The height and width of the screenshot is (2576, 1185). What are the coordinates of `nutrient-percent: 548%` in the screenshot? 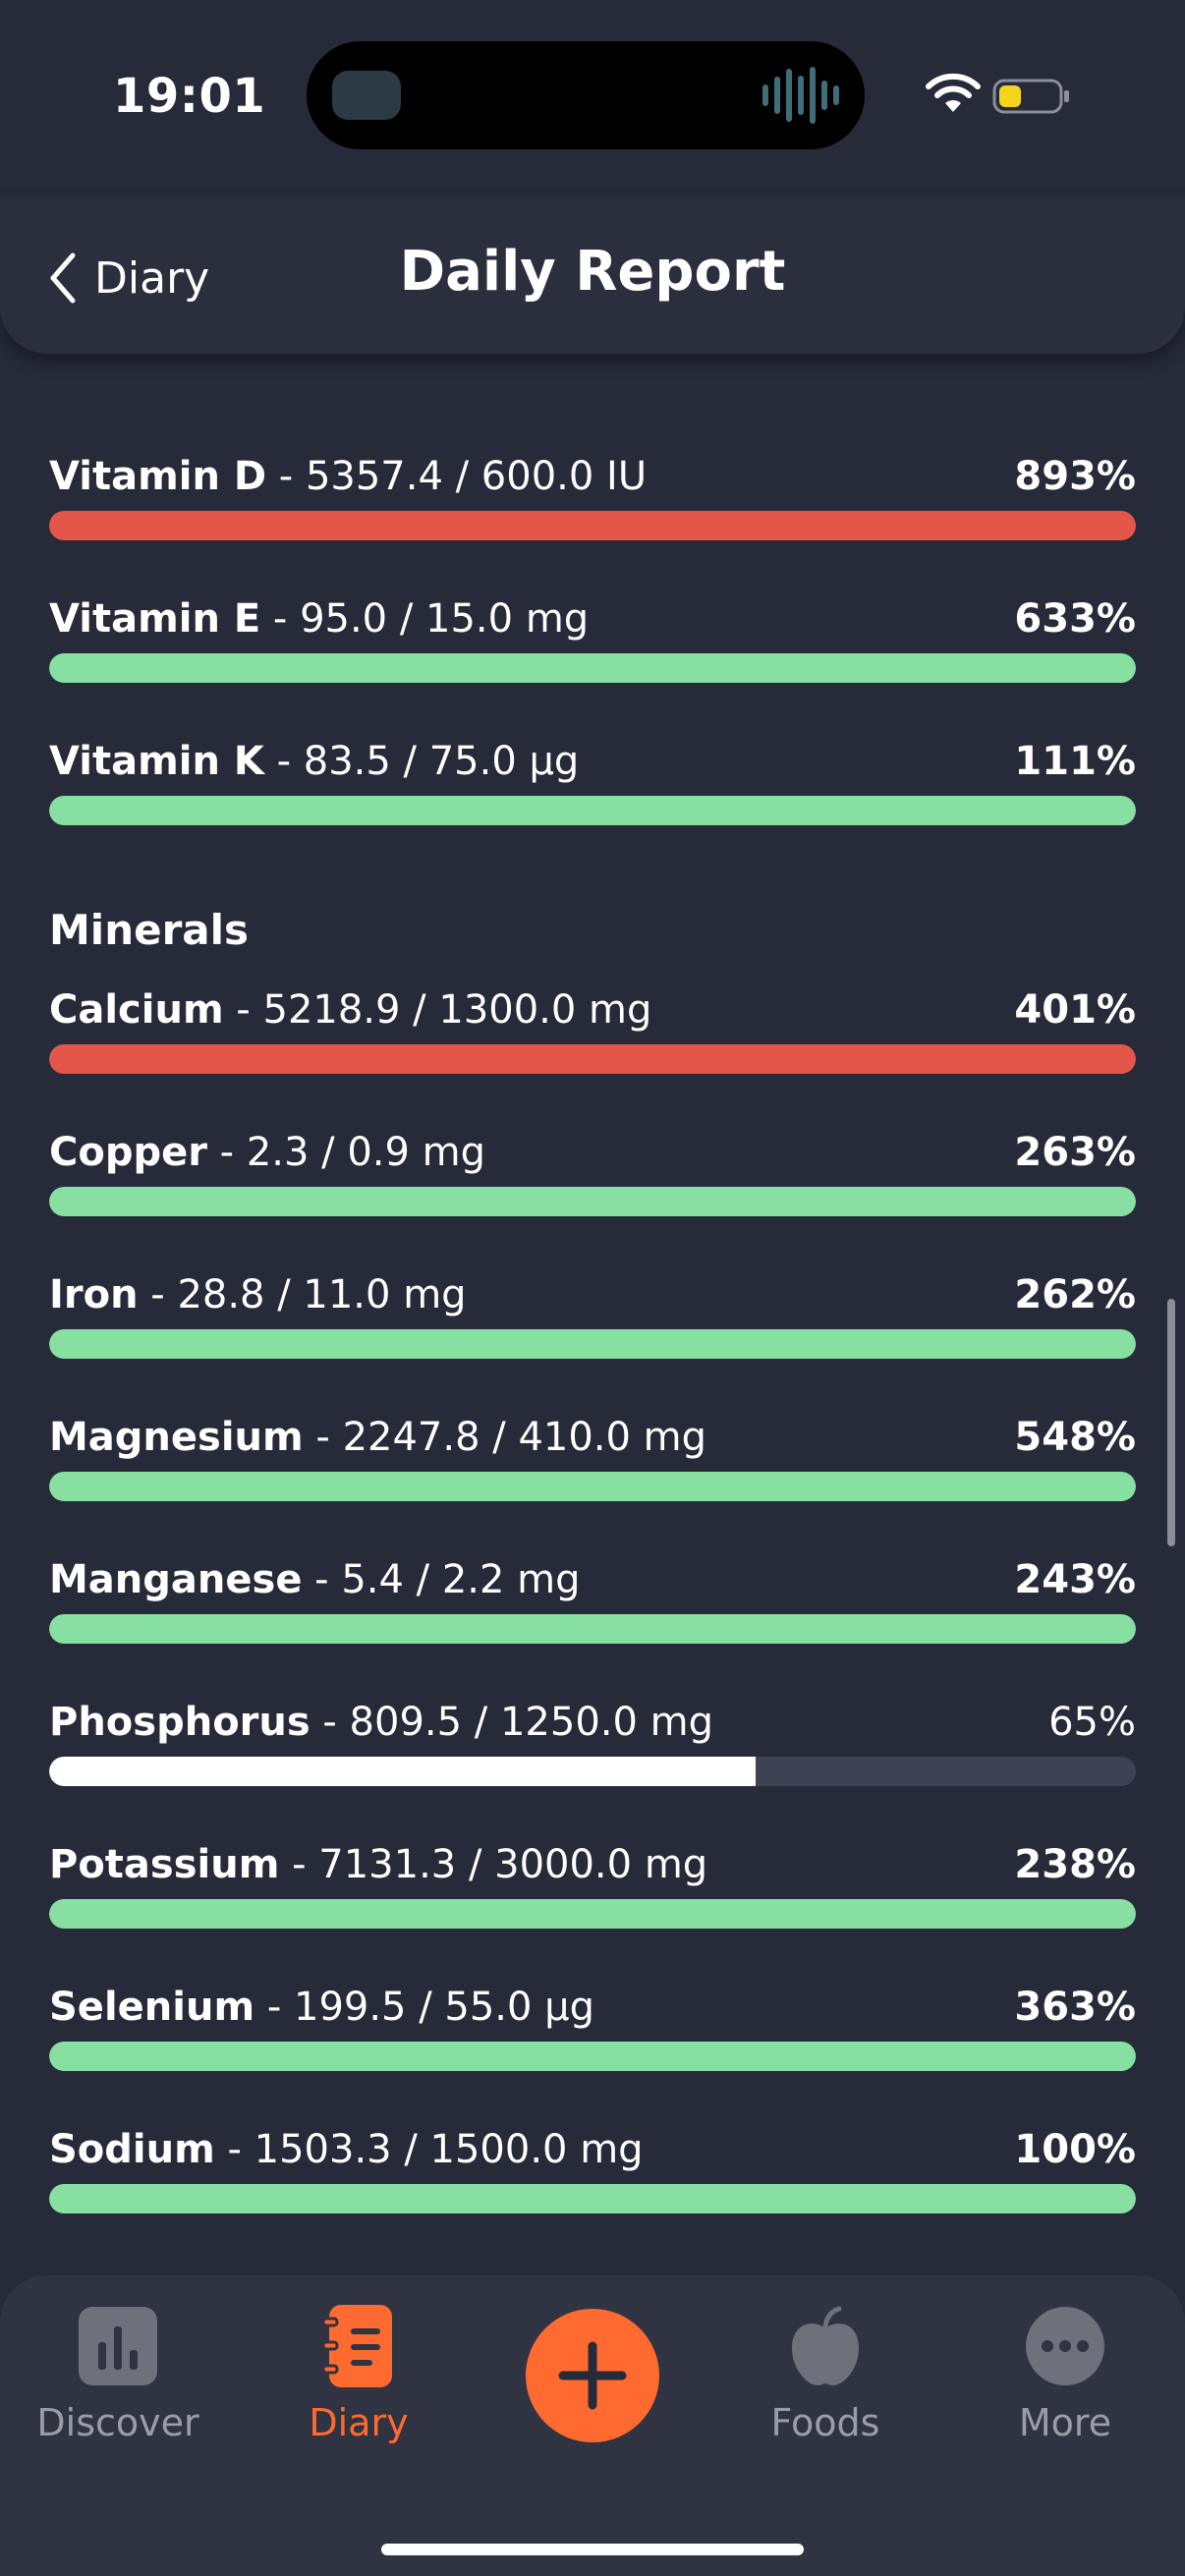 It's located at (1075, 1437).